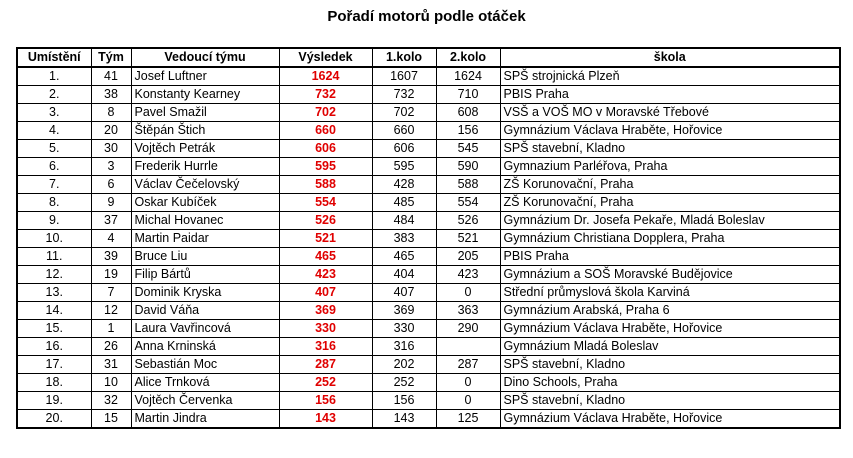 The width and height of the screenshot is (853, 458). I want to click on cell-round-1: 316, so click(404, 346).